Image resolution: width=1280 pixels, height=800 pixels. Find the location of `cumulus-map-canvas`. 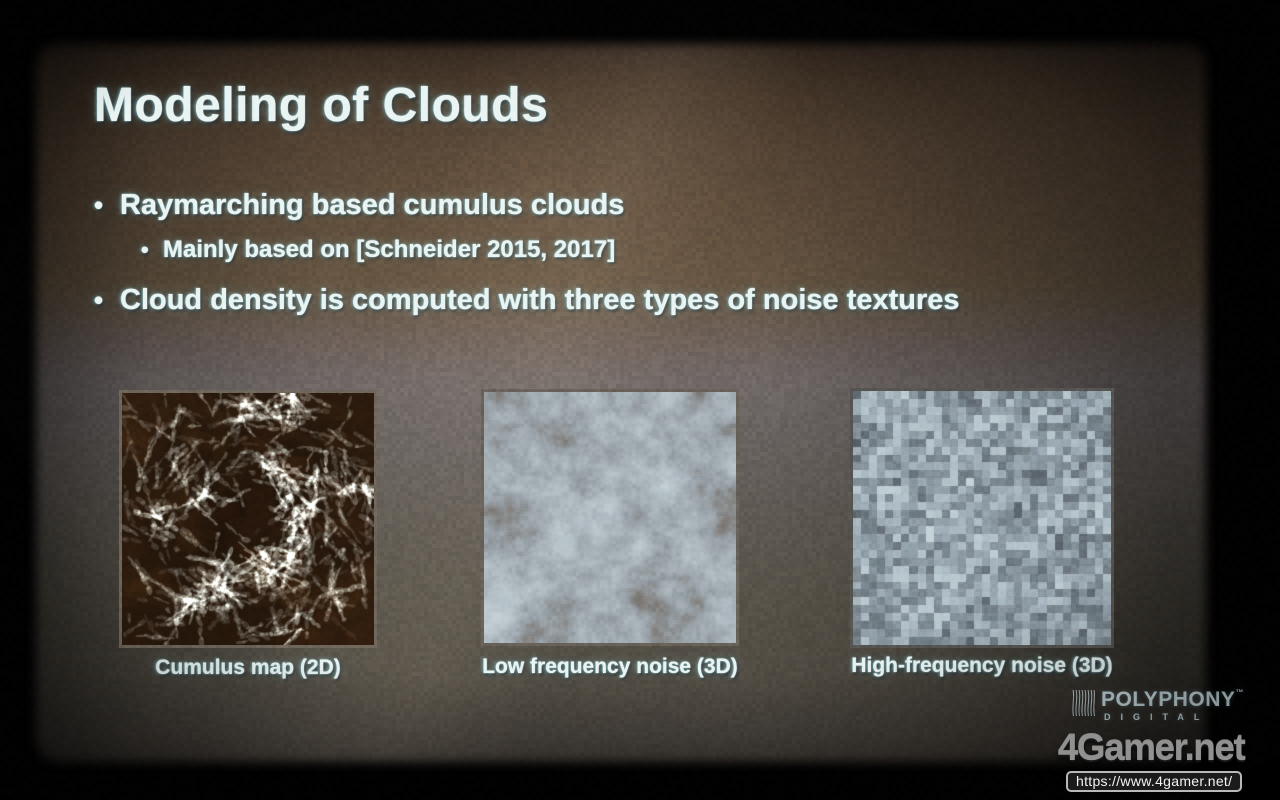

cumulus-map-canvas is located at coordinates (248, 519).